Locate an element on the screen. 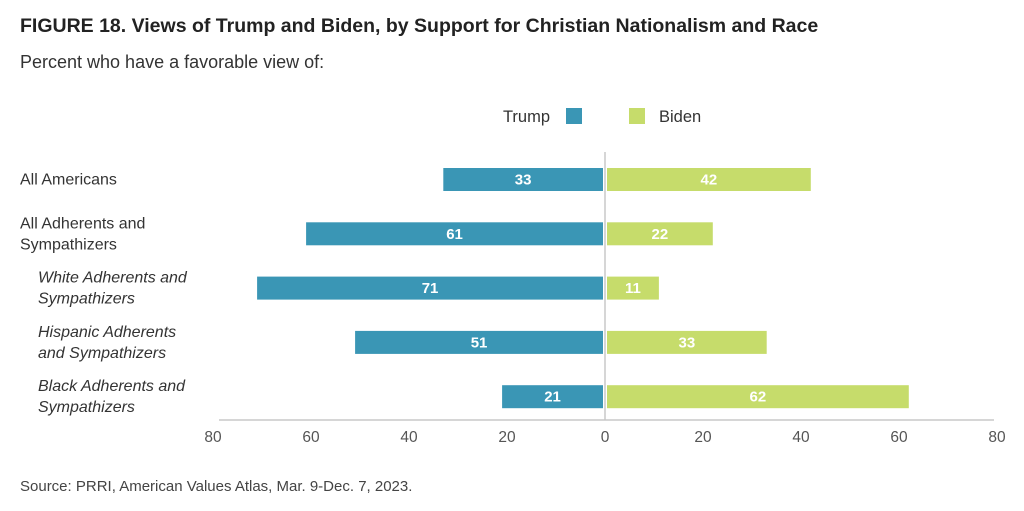 This screenshot has height=511, width=1024. biden-value-label: 33 is located at coordinates (687, 342).